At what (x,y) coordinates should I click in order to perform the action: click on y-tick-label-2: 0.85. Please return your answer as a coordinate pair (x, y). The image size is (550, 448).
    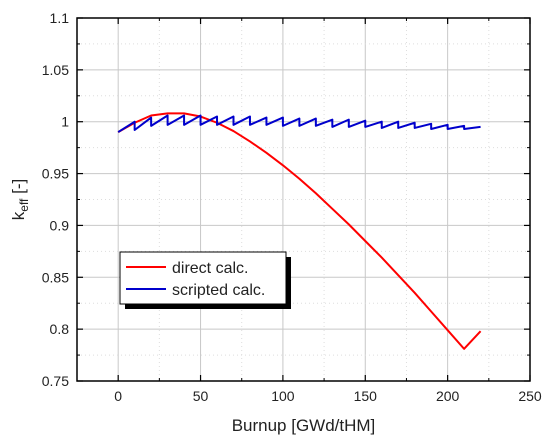
    Looking at the image, I should click on (55, 277).